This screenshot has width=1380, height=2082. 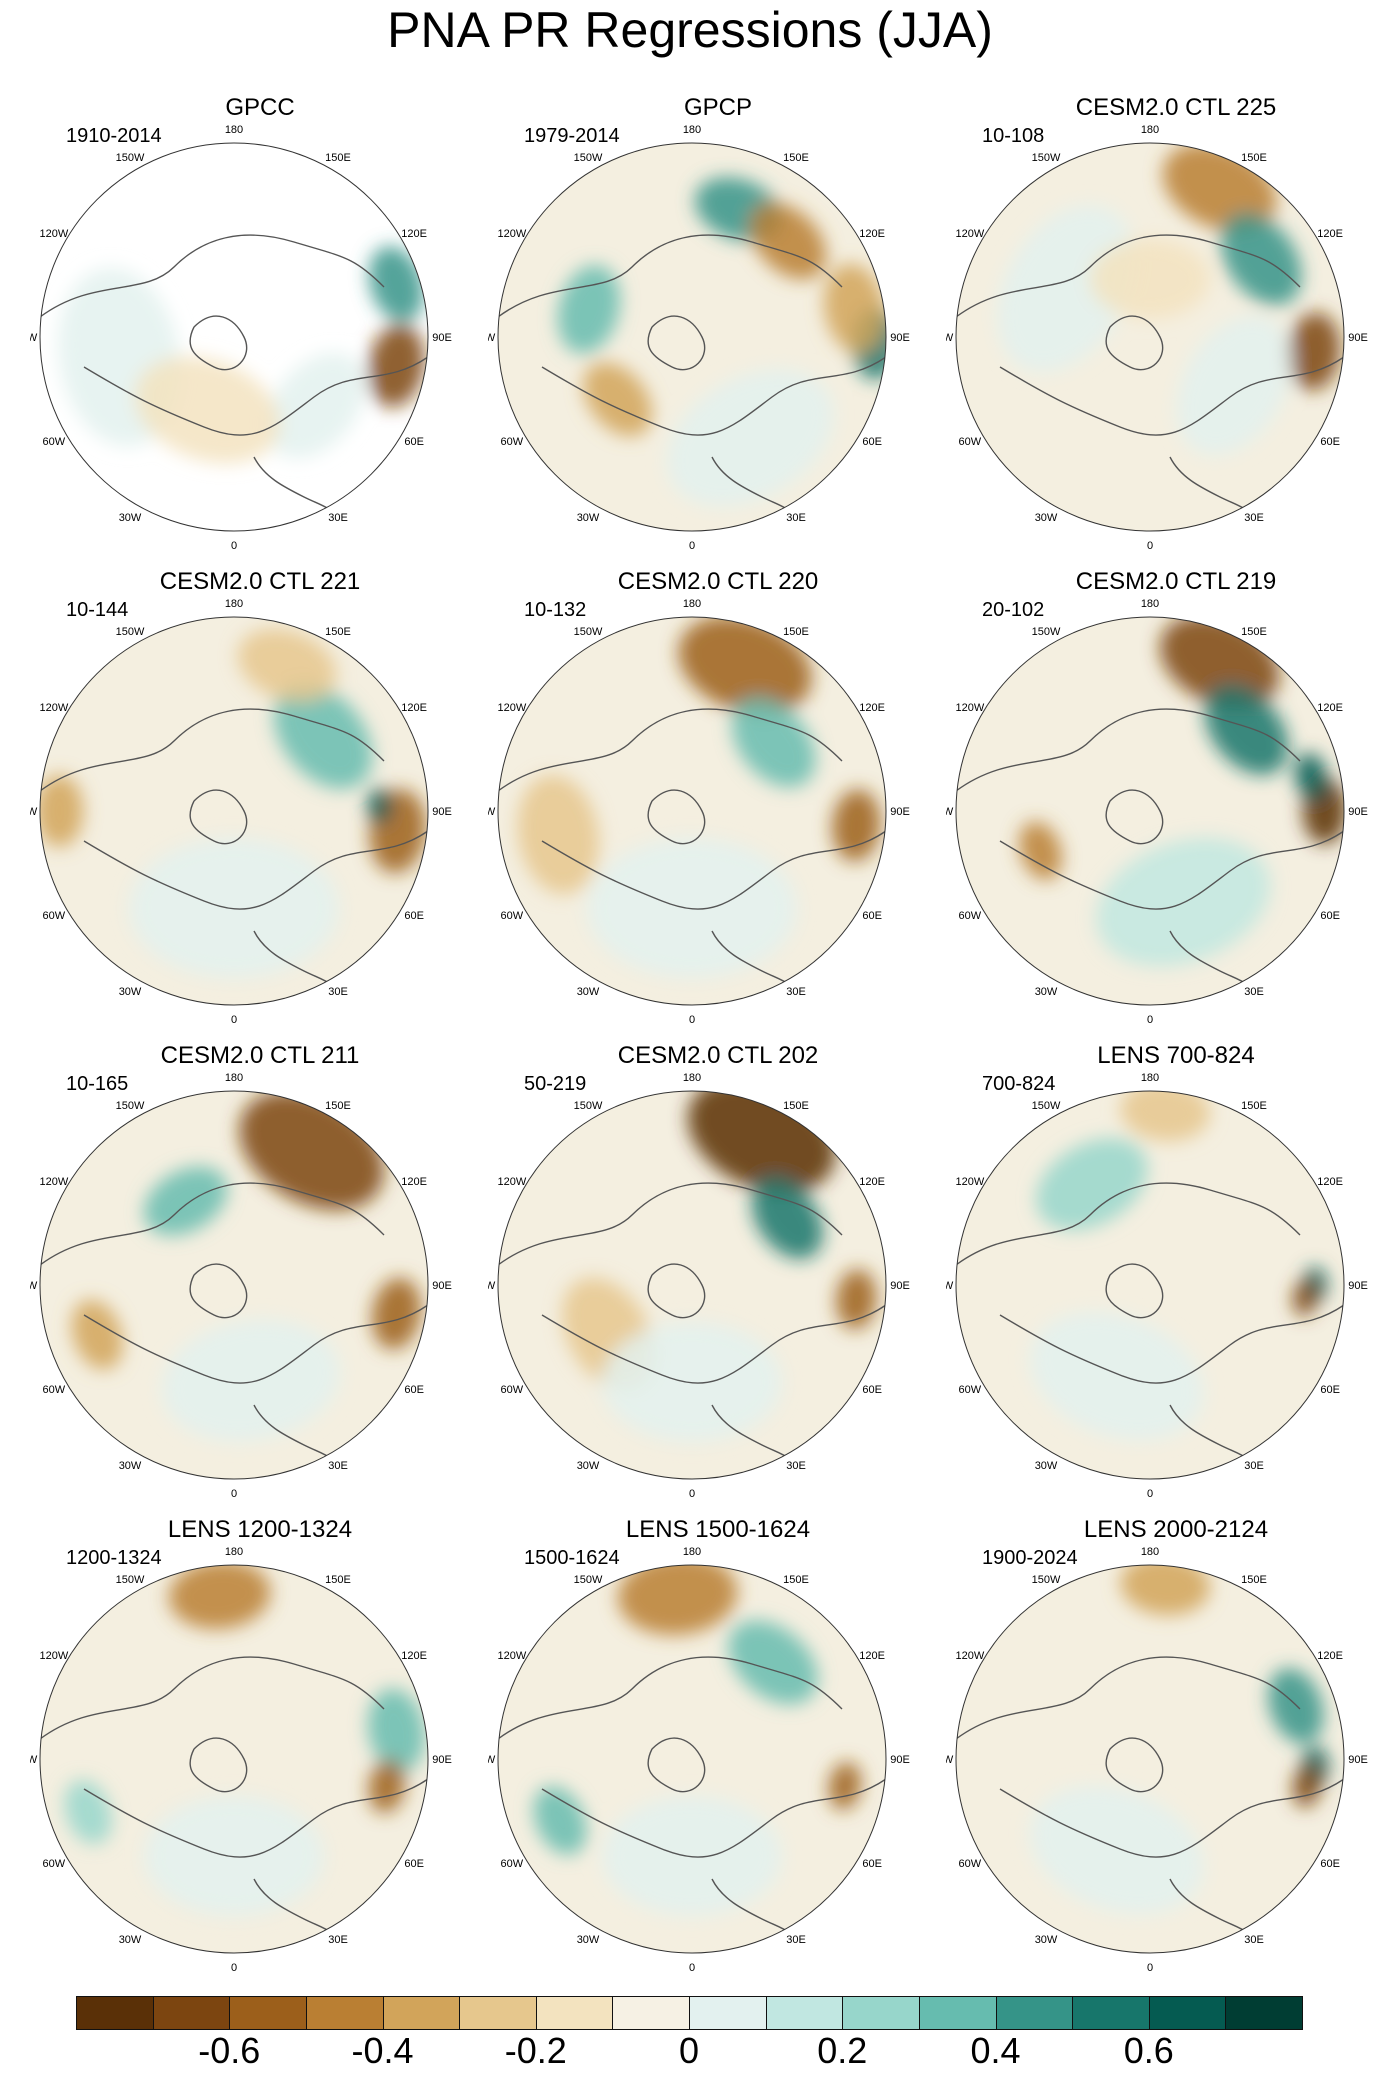 What do you see at coordinates (1030, 1558) in the screenshot?
I see `panel-period: 1900-2024` at bounding box center [1030, 1558].